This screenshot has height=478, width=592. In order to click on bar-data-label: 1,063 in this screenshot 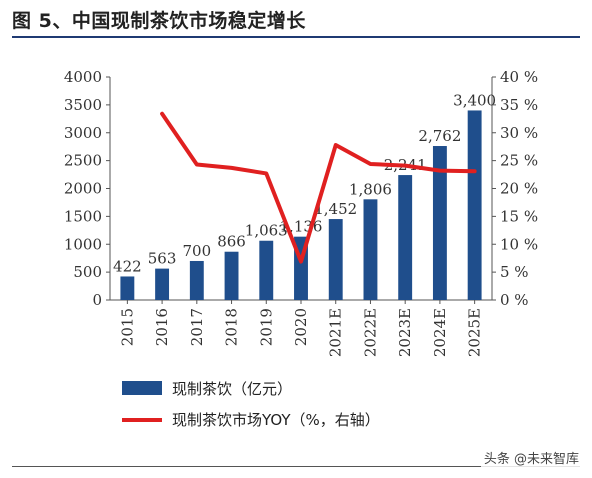, I will do `click(266, 231)`.